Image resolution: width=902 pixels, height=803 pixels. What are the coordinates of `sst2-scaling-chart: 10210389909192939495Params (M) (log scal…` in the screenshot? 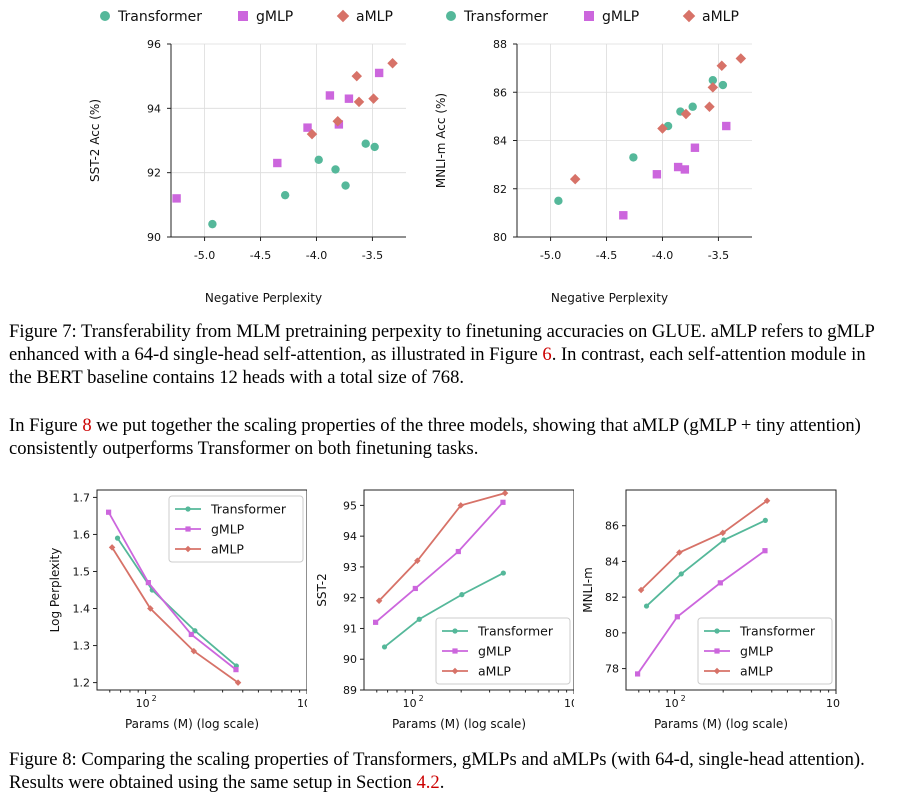 It's located at (444, 610).